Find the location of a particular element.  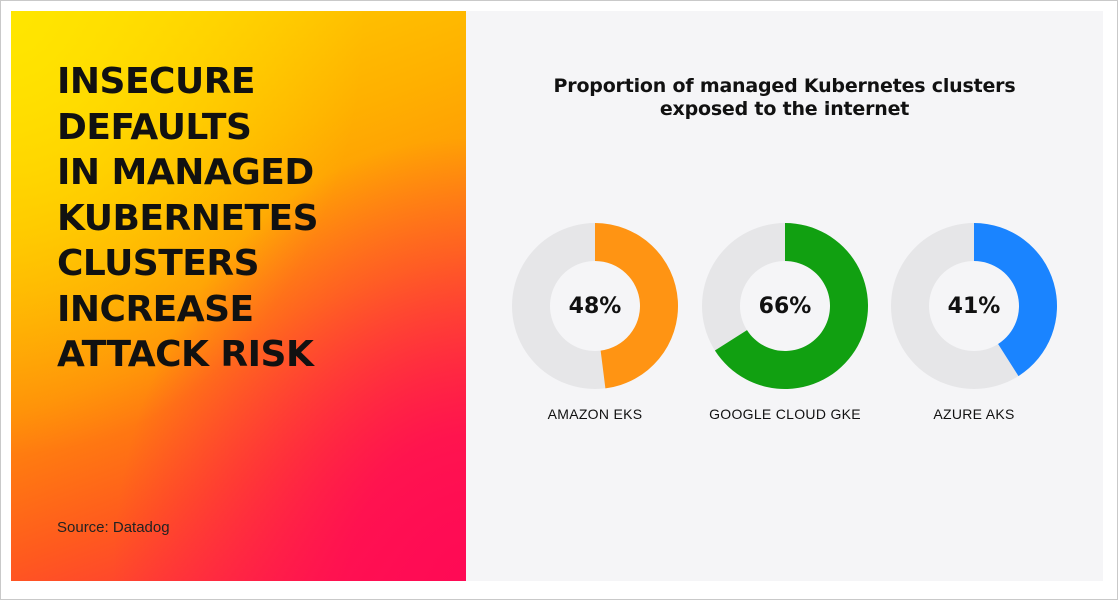

donut-chart-azure-aks: 41% is located at coordinates (974, 306).